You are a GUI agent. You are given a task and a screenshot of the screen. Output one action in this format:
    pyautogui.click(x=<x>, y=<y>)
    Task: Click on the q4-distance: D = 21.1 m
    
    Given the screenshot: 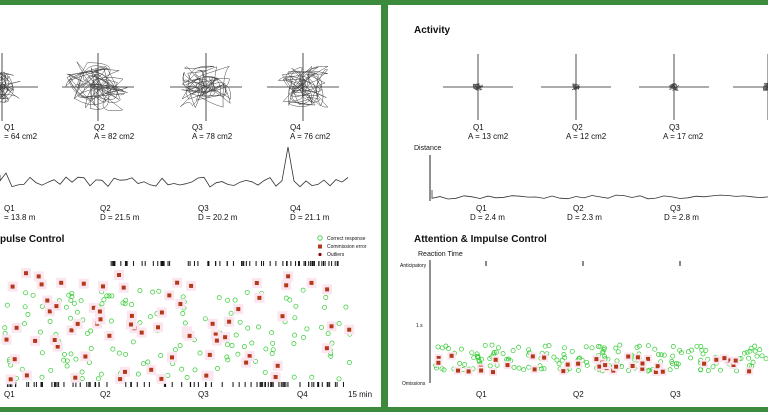 What is the action you would take?
    pyautogui.click(x=310, y=217)
    